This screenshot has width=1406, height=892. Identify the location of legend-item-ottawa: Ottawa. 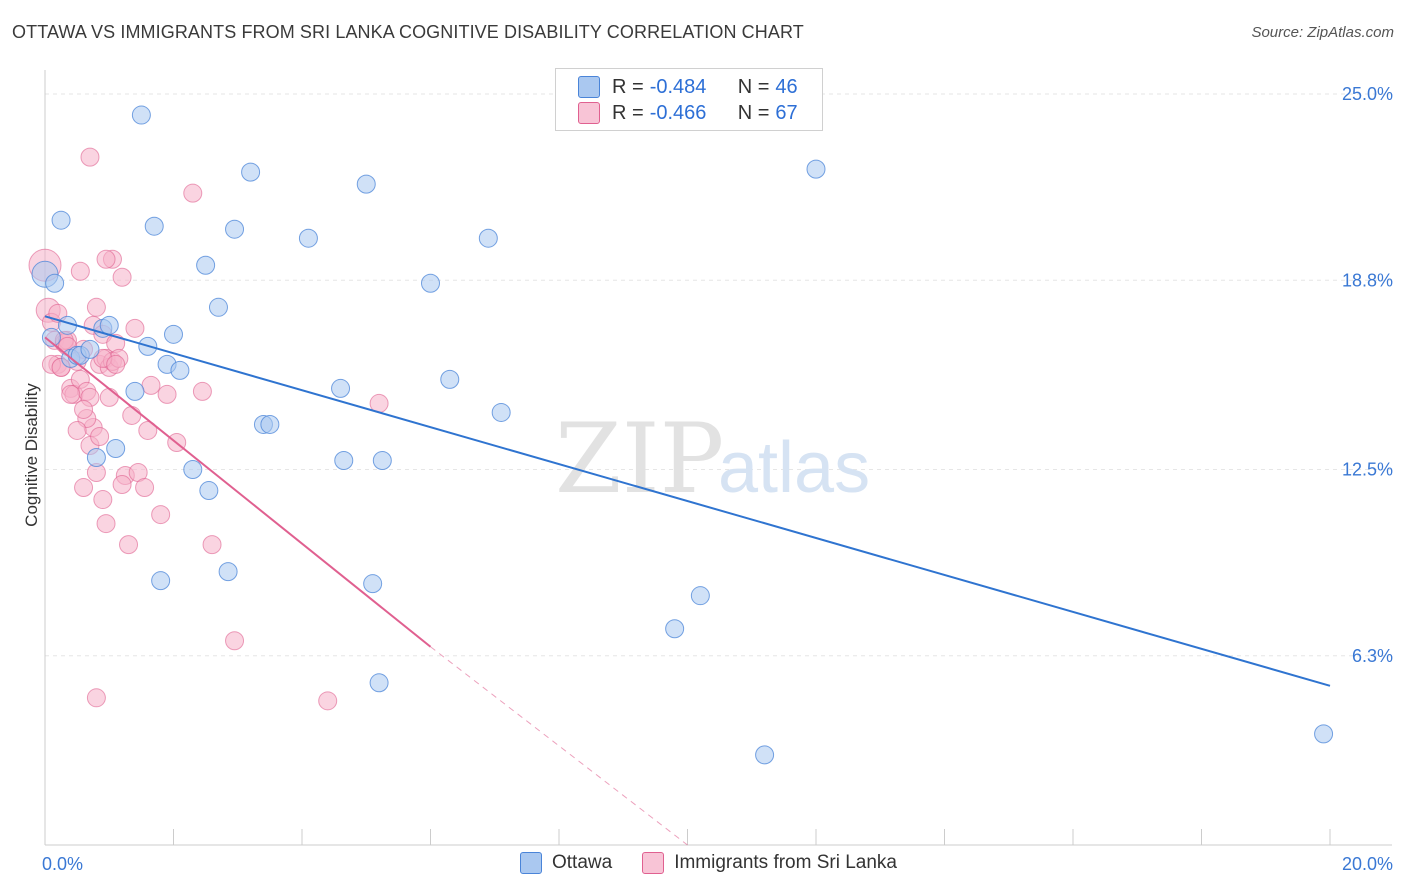
(566, 863).